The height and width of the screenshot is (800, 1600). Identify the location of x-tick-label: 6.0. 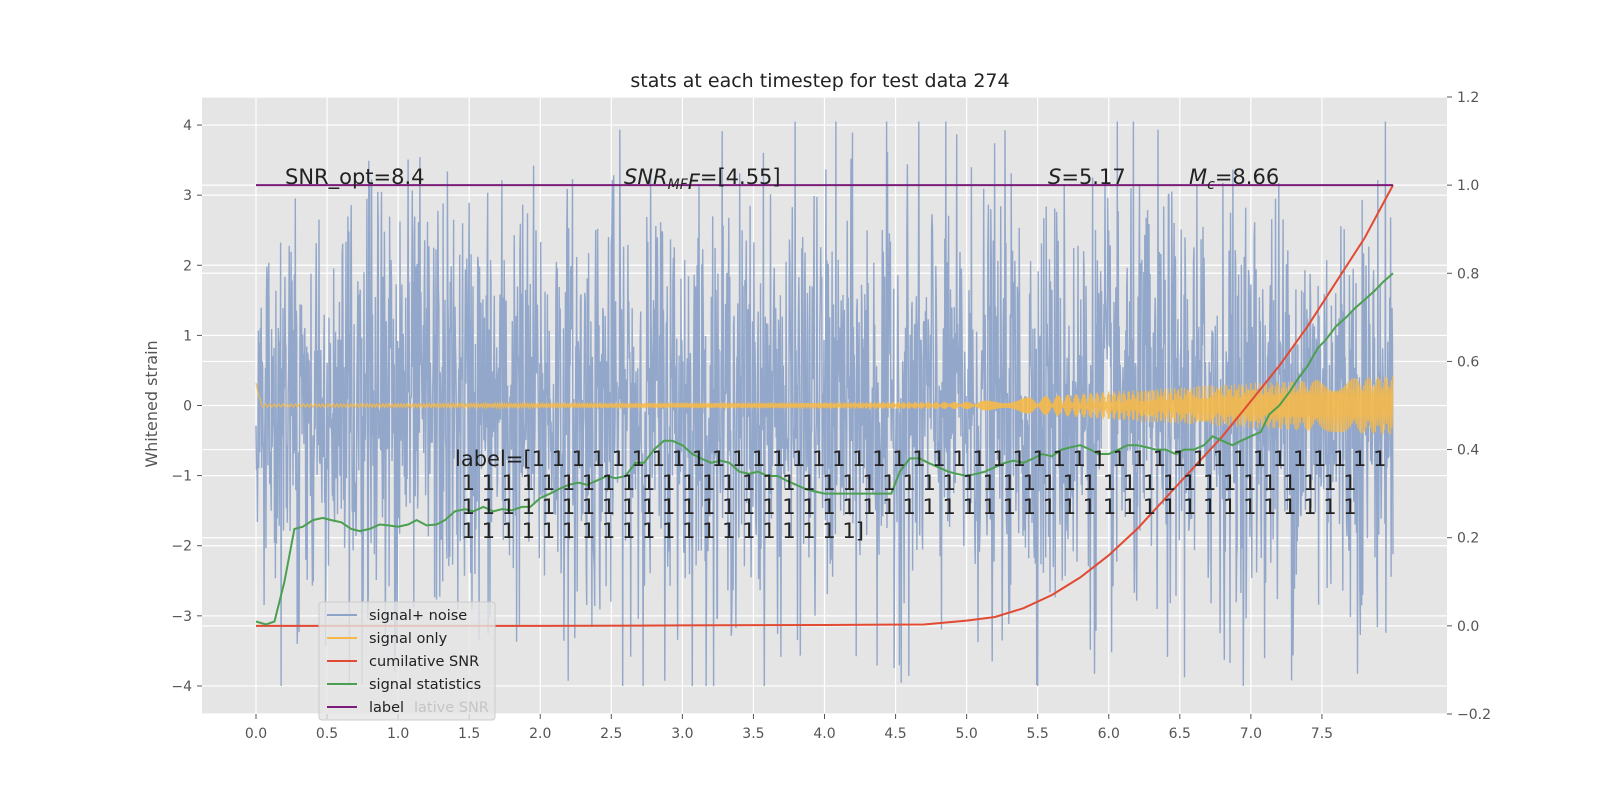
(1109, 734).